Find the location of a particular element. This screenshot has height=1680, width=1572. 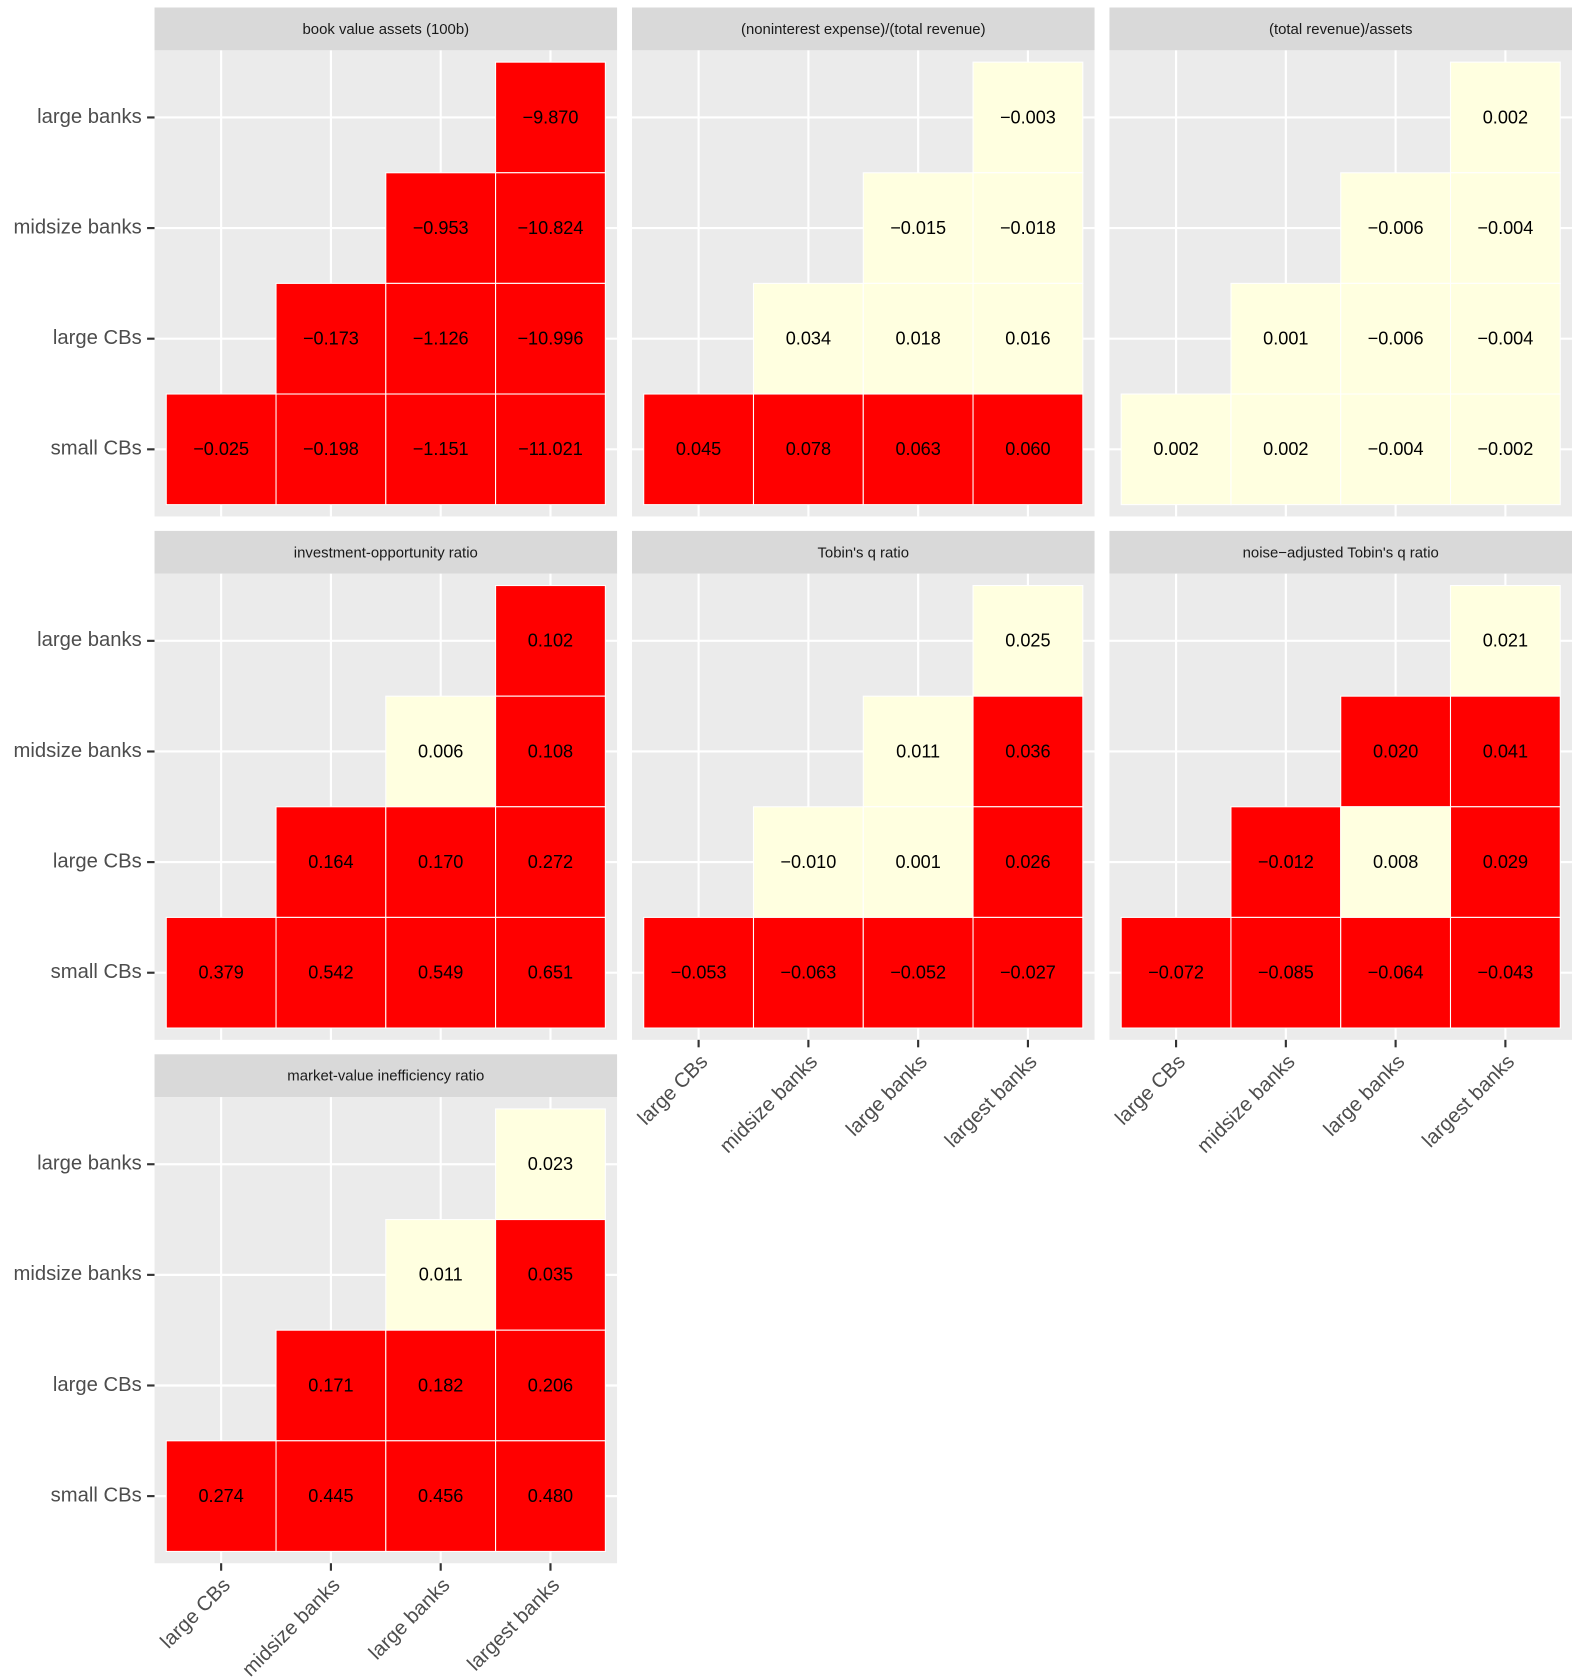

cell-label: −0.173 is located at coordinates (331, 339).